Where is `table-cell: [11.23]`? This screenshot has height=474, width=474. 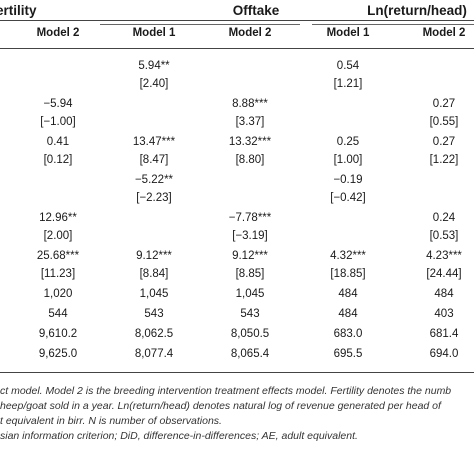
table-cell: [11.23] is located at coordinates (58, 274).